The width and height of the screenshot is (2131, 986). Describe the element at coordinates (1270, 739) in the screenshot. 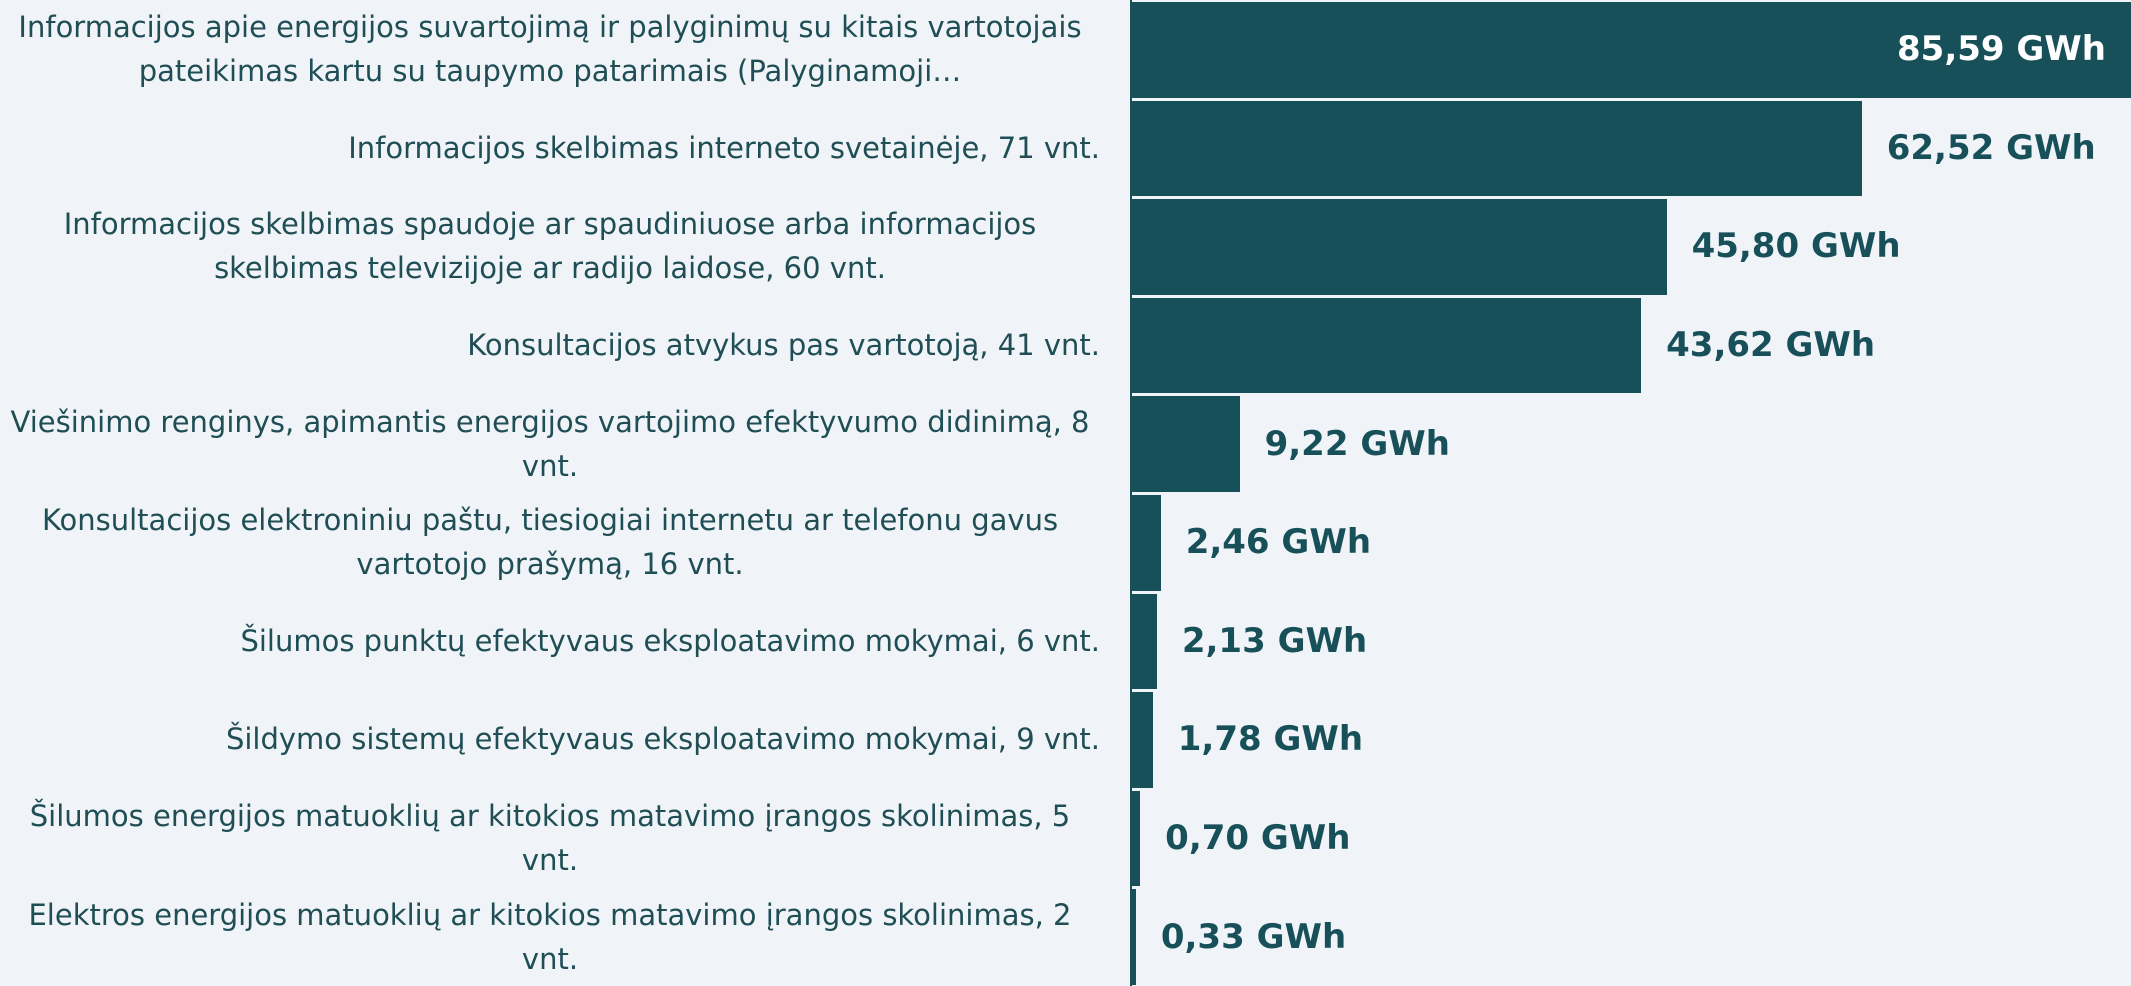

I see `value-label: 1,78 GWh` at that location.